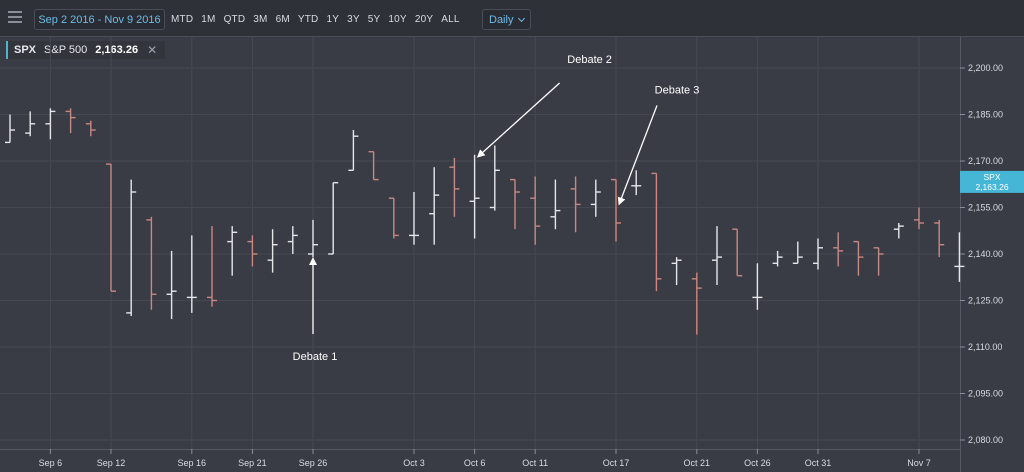  I want to click on date-range-selector: Sep 2 2016 - Nov 9 2016, so click(99, 19).